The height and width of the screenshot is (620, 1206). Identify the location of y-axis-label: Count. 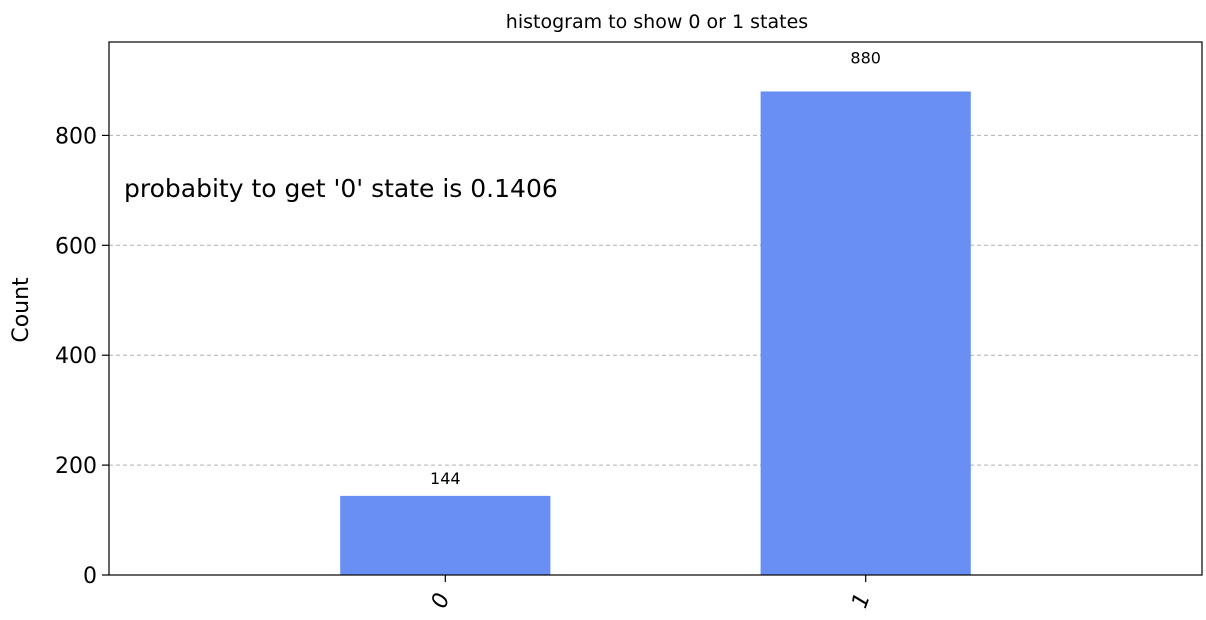
(21, 310).